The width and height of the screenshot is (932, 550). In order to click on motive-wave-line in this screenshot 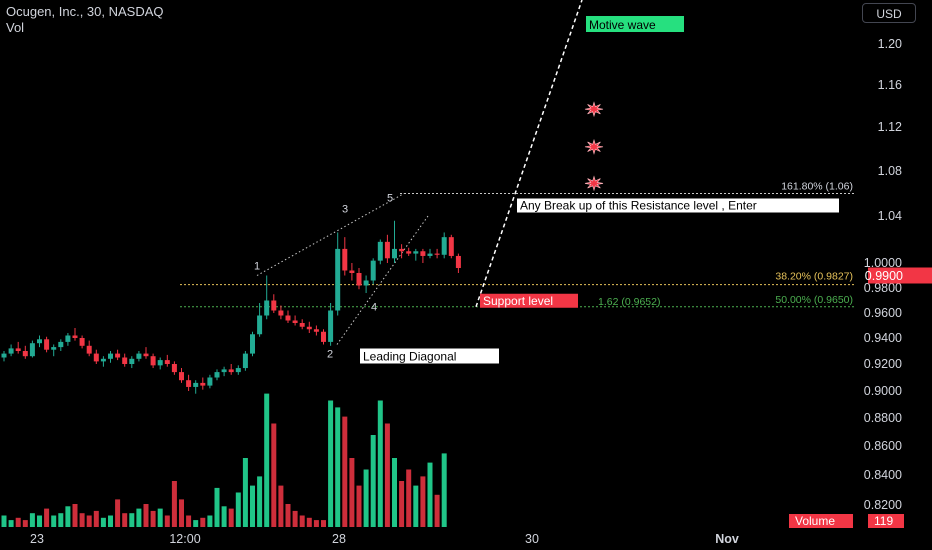, I will do `click(529, 153)`.